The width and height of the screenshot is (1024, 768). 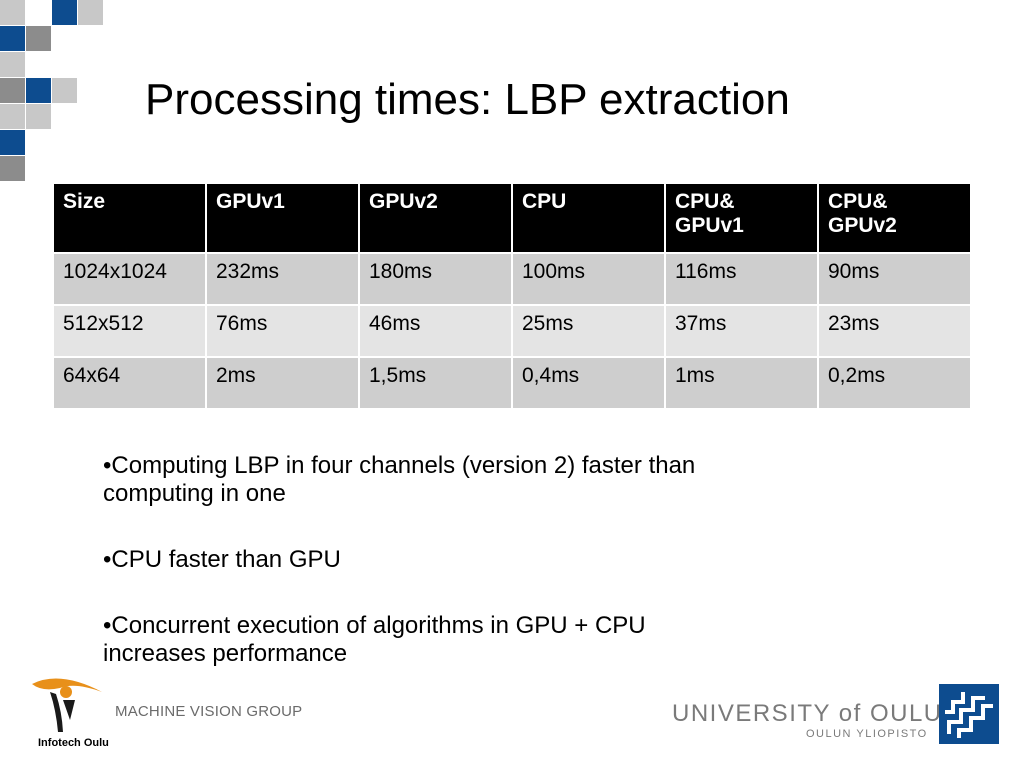 I want to click on column-header-cpu-gpuv1: CPU& GPUv1, so click(x=741, y=218).